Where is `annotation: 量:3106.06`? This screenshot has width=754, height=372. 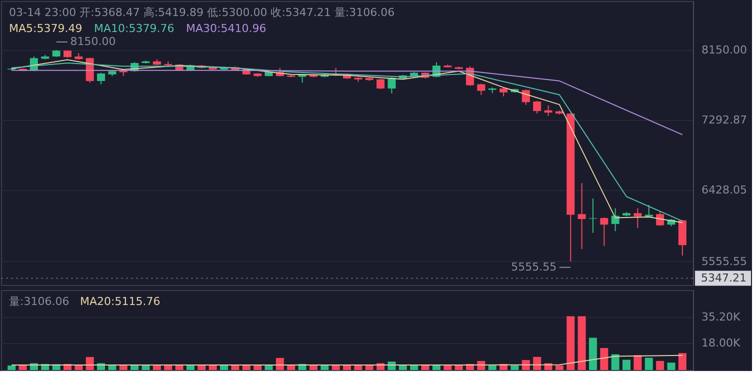 annotation: 量:3106.06 is located at coordinates (39, 301).